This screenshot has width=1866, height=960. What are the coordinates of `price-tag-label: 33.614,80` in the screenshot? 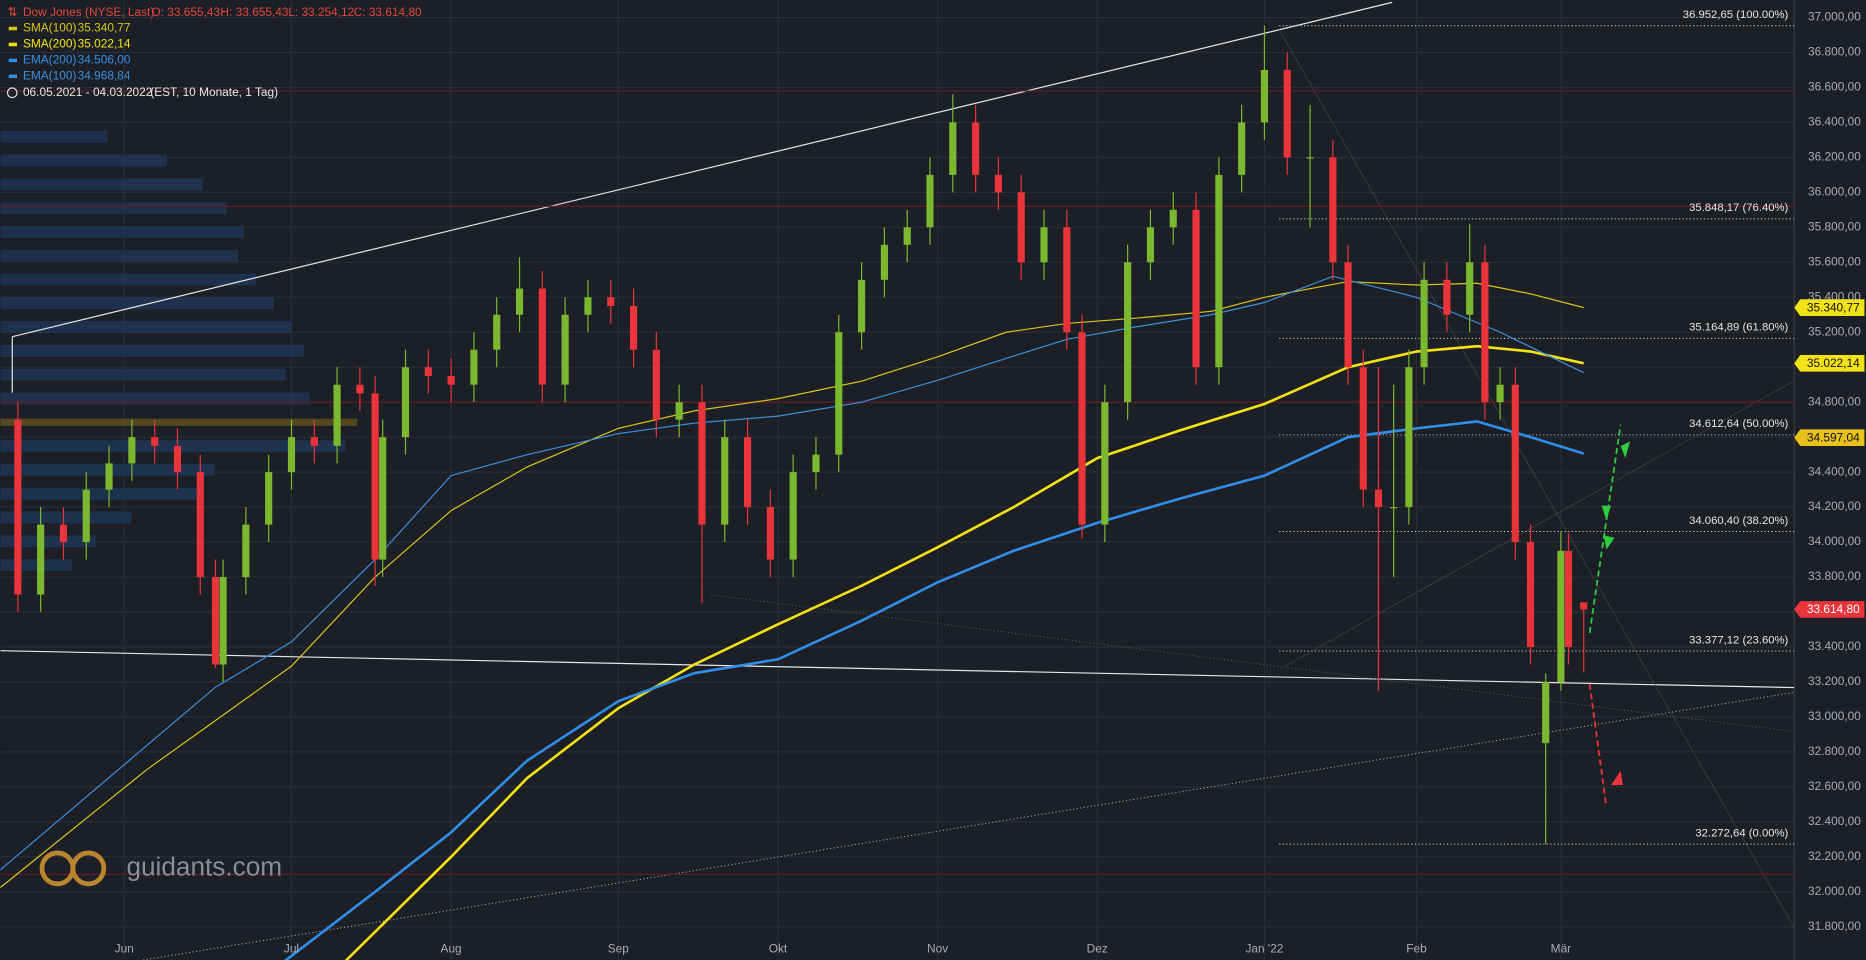 It's located at (1833, 609).